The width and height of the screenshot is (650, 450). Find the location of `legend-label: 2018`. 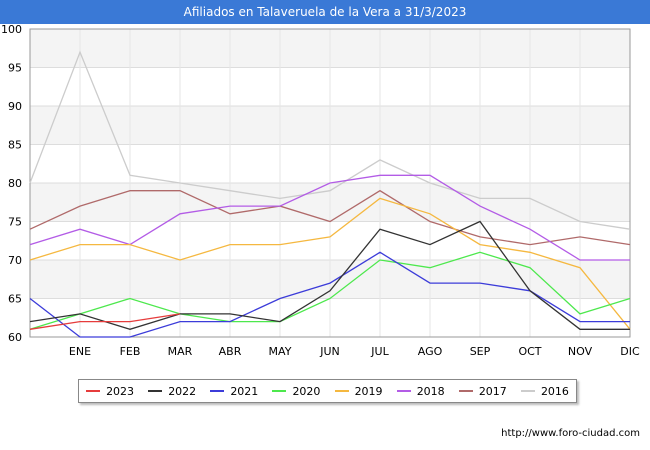

legend-label: 2018 is located at coordinates (430, 391).